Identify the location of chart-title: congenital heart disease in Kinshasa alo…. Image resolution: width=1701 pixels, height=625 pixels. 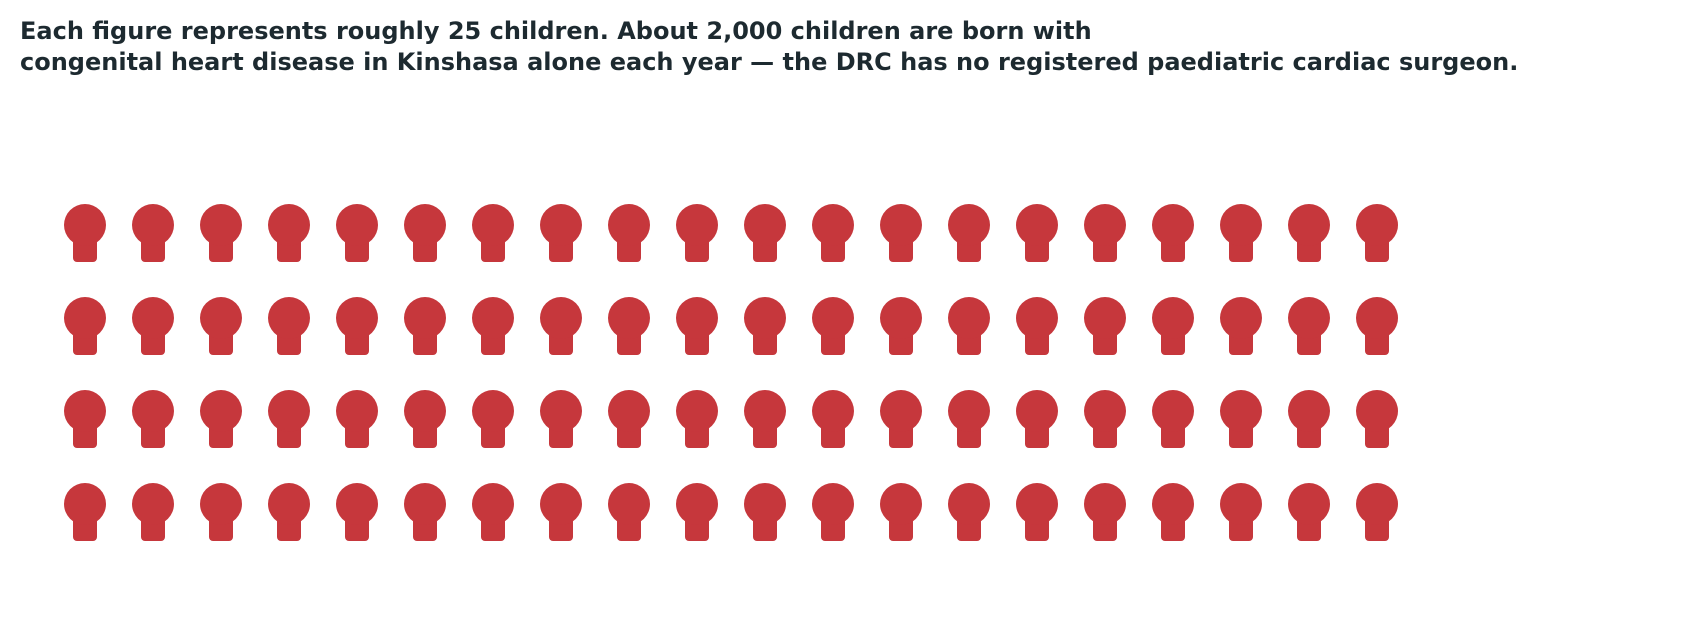
(769, 62).